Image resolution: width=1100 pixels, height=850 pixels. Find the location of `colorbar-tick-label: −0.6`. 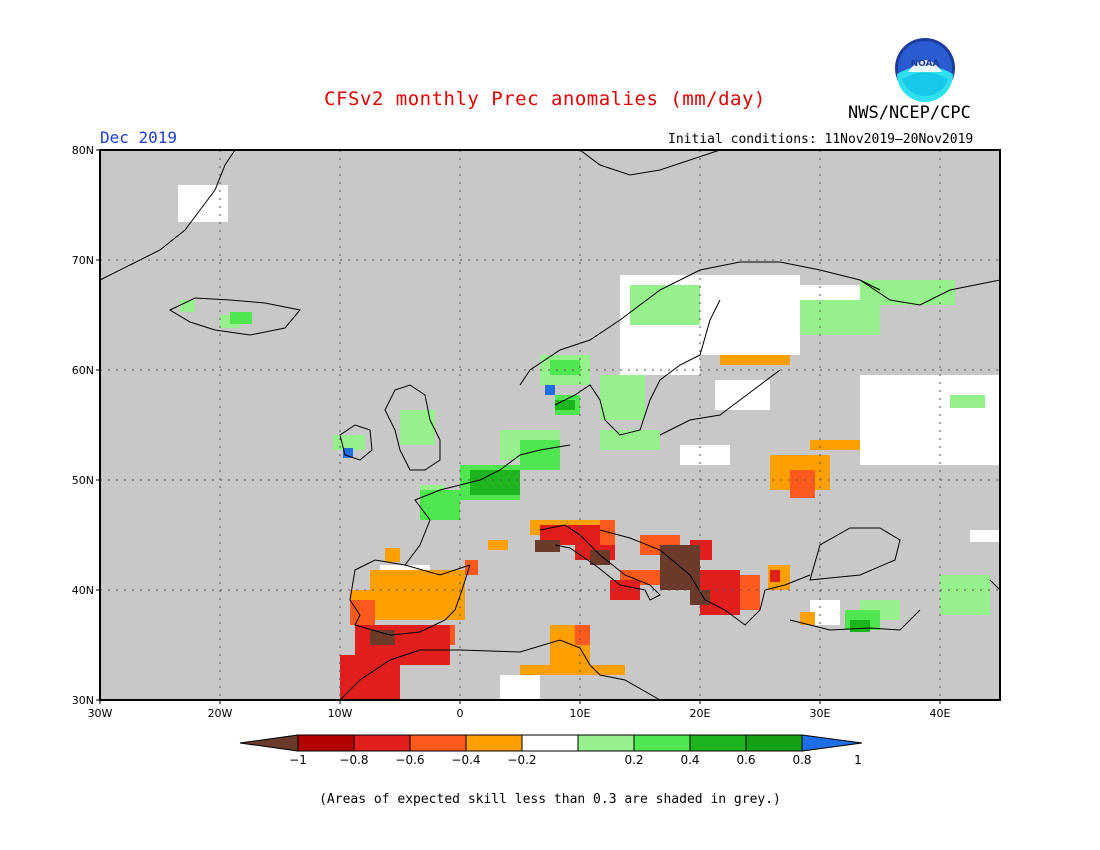

colorbar-tick-label: −0.6 is located at coordinates (409, 760).